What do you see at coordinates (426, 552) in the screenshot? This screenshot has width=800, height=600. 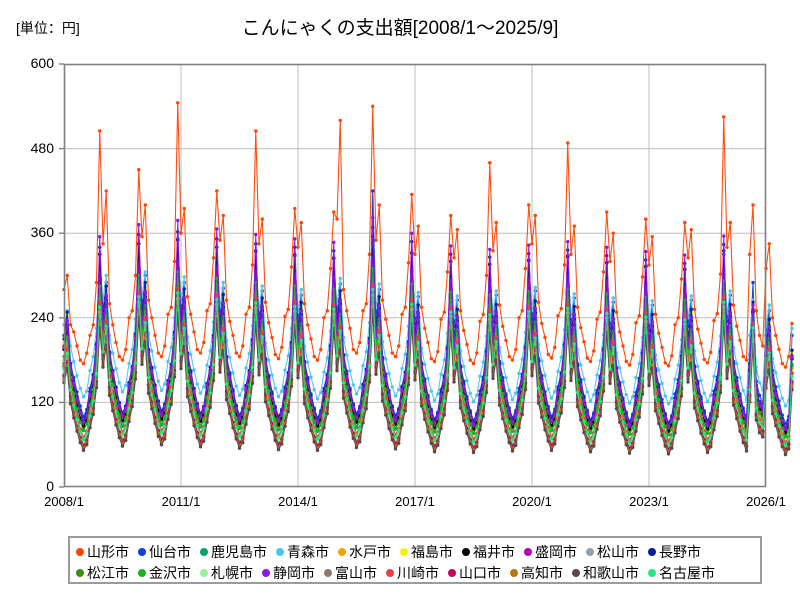 I see `legend-item-福島市: 福島市` at bounding box center [426, 552].